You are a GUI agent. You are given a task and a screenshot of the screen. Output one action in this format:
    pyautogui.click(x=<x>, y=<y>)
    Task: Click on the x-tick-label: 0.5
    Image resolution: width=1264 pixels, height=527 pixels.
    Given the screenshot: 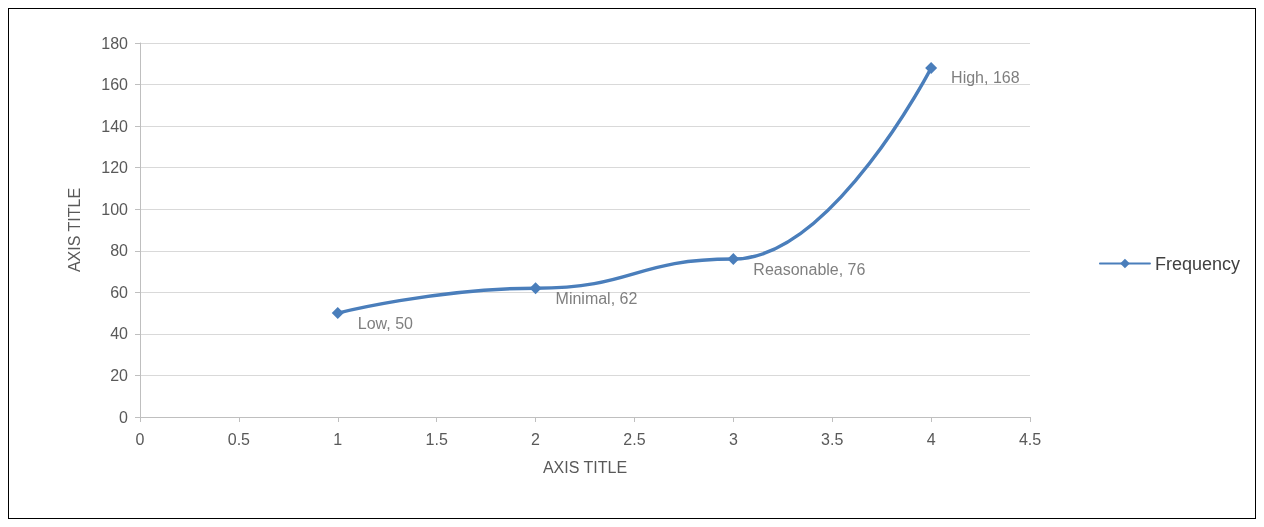 What is the action you would take?
    pyautogui.click(x=239, y=439)
    